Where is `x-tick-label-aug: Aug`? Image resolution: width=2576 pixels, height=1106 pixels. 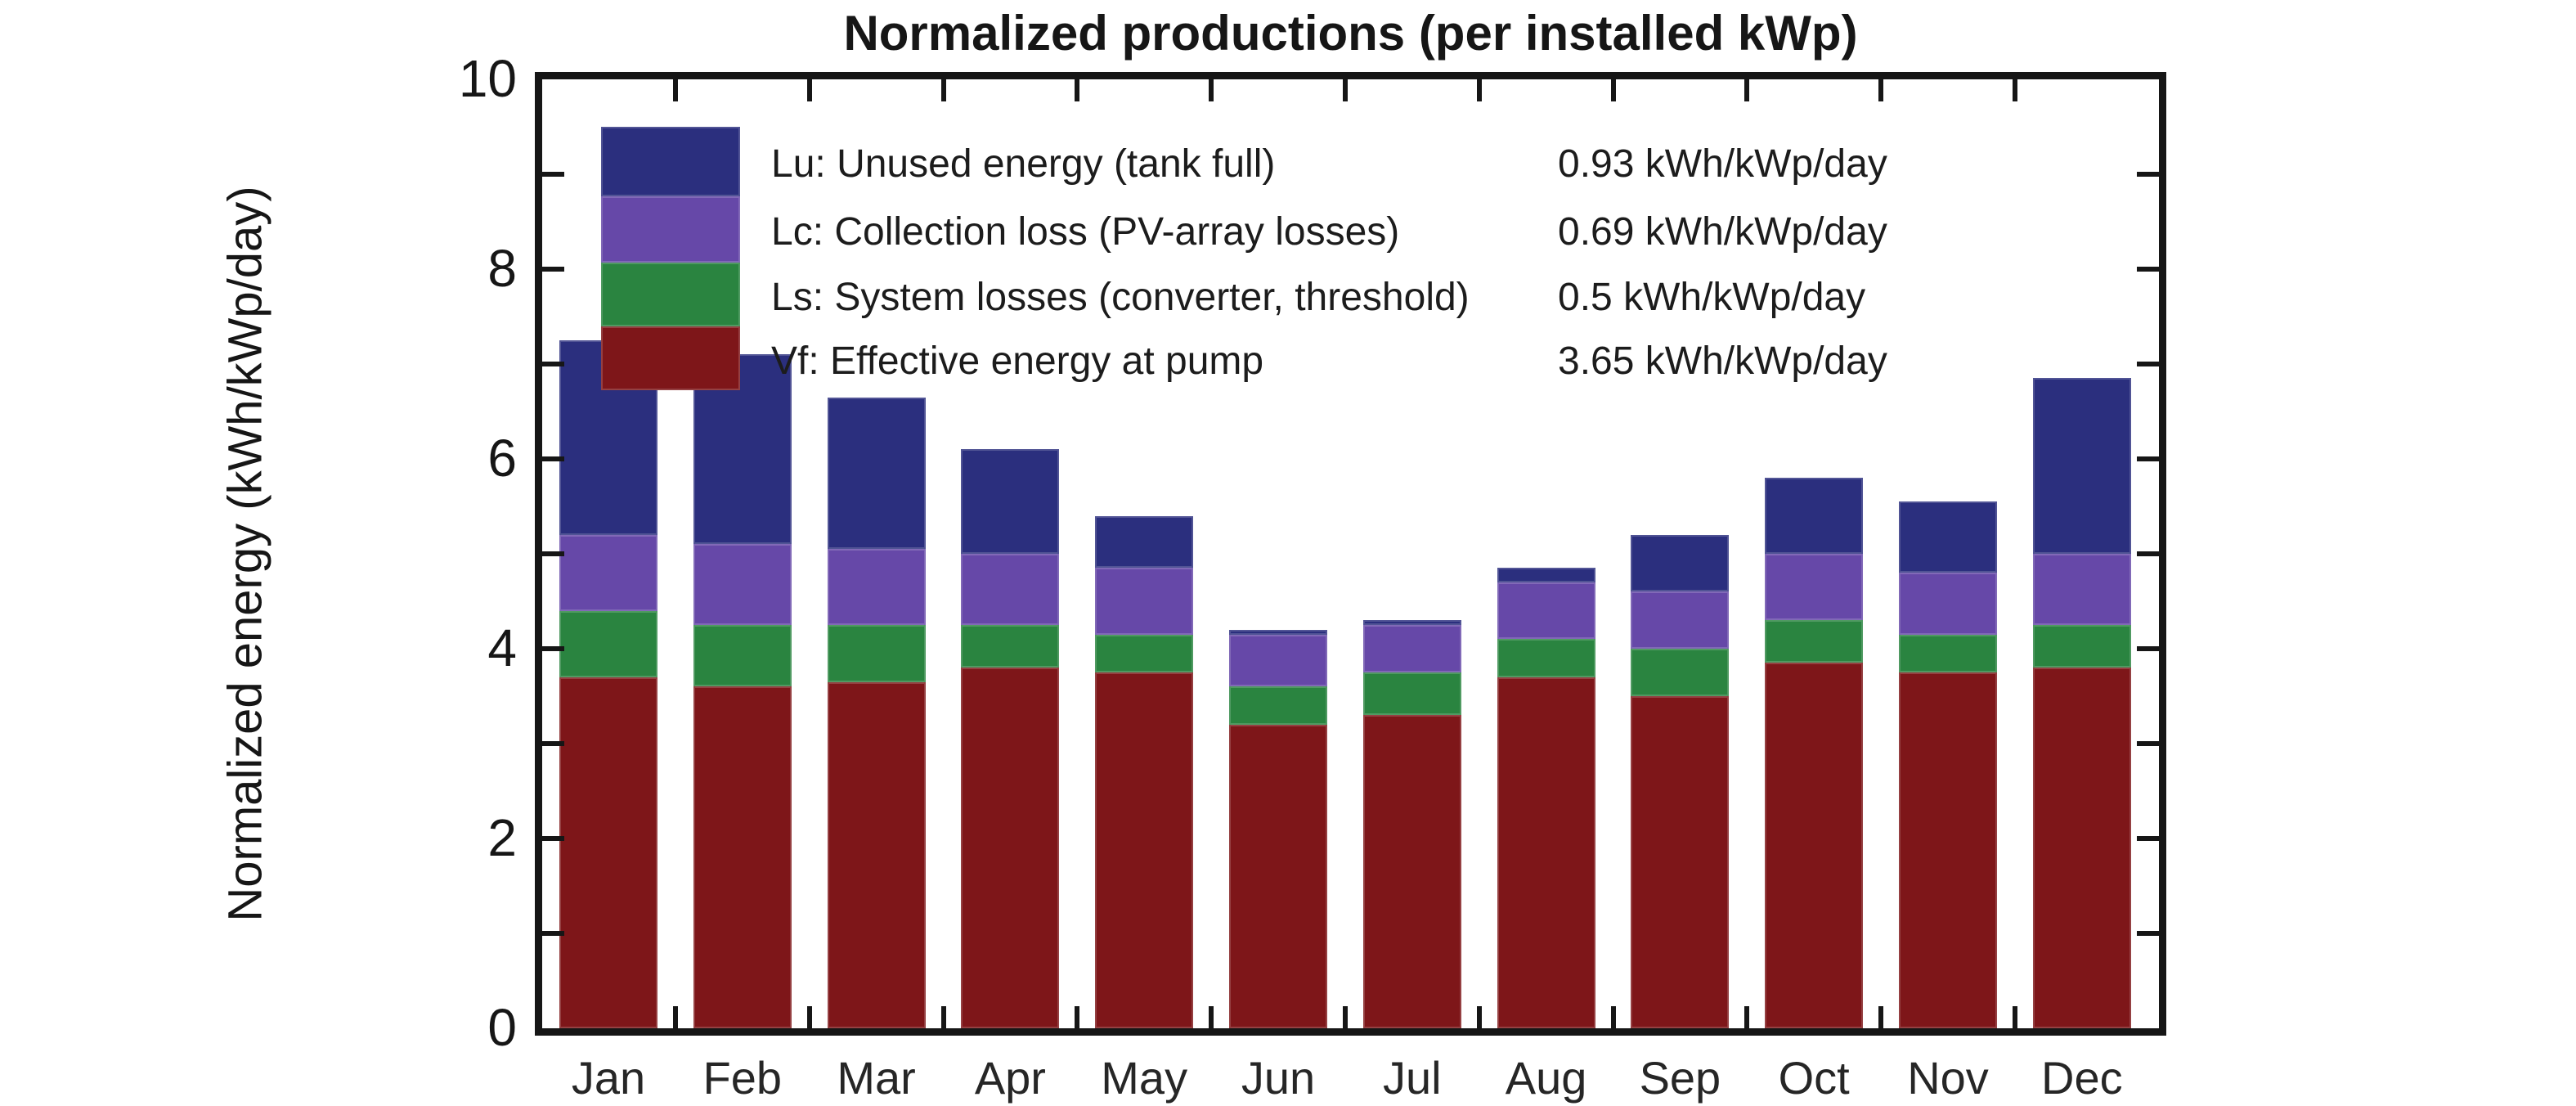
x-tick-label-aug: Aug is located at coordinates (1546, 1078).